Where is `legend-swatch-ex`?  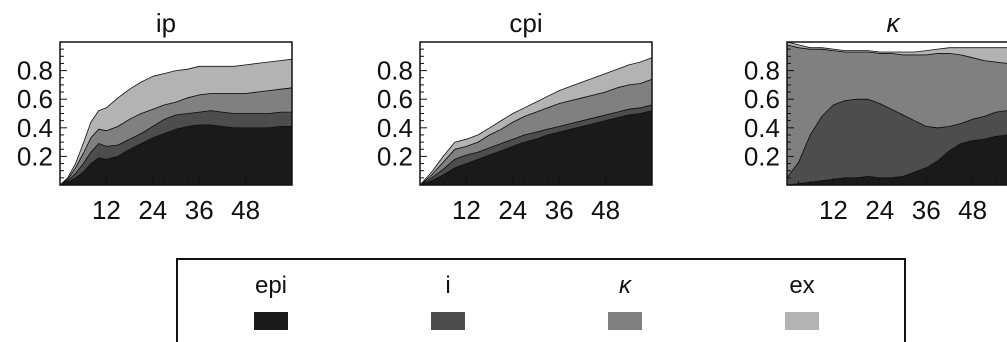 legend-swatch-ex is located at coordinates (802, 321).